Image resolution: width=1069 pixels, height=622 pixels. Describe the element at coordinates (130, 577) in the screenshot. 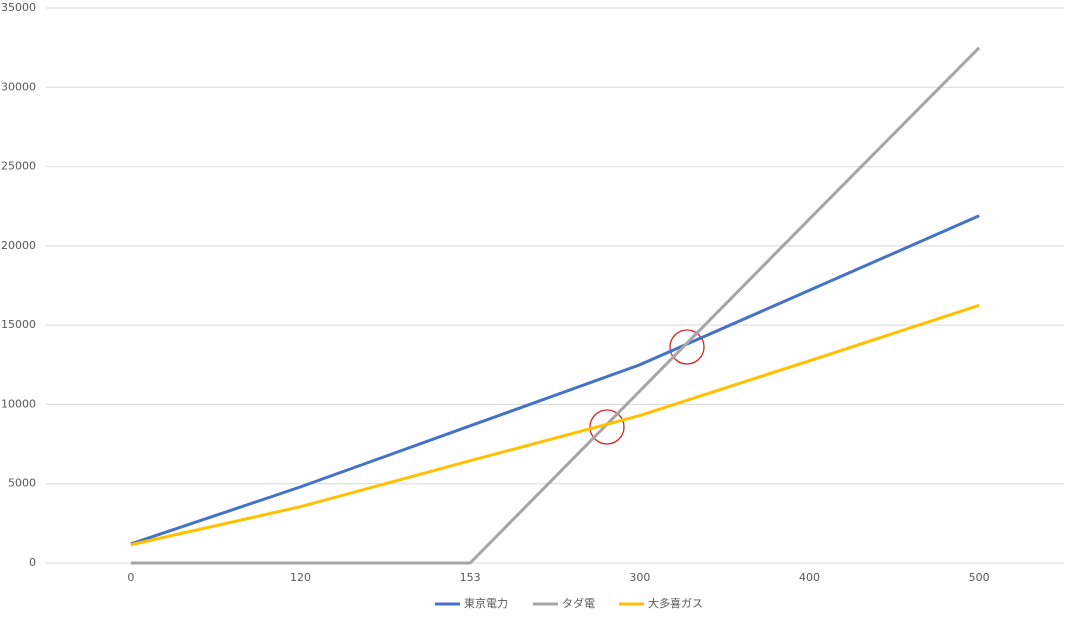

I see `x-tick-label: 0` at that location.